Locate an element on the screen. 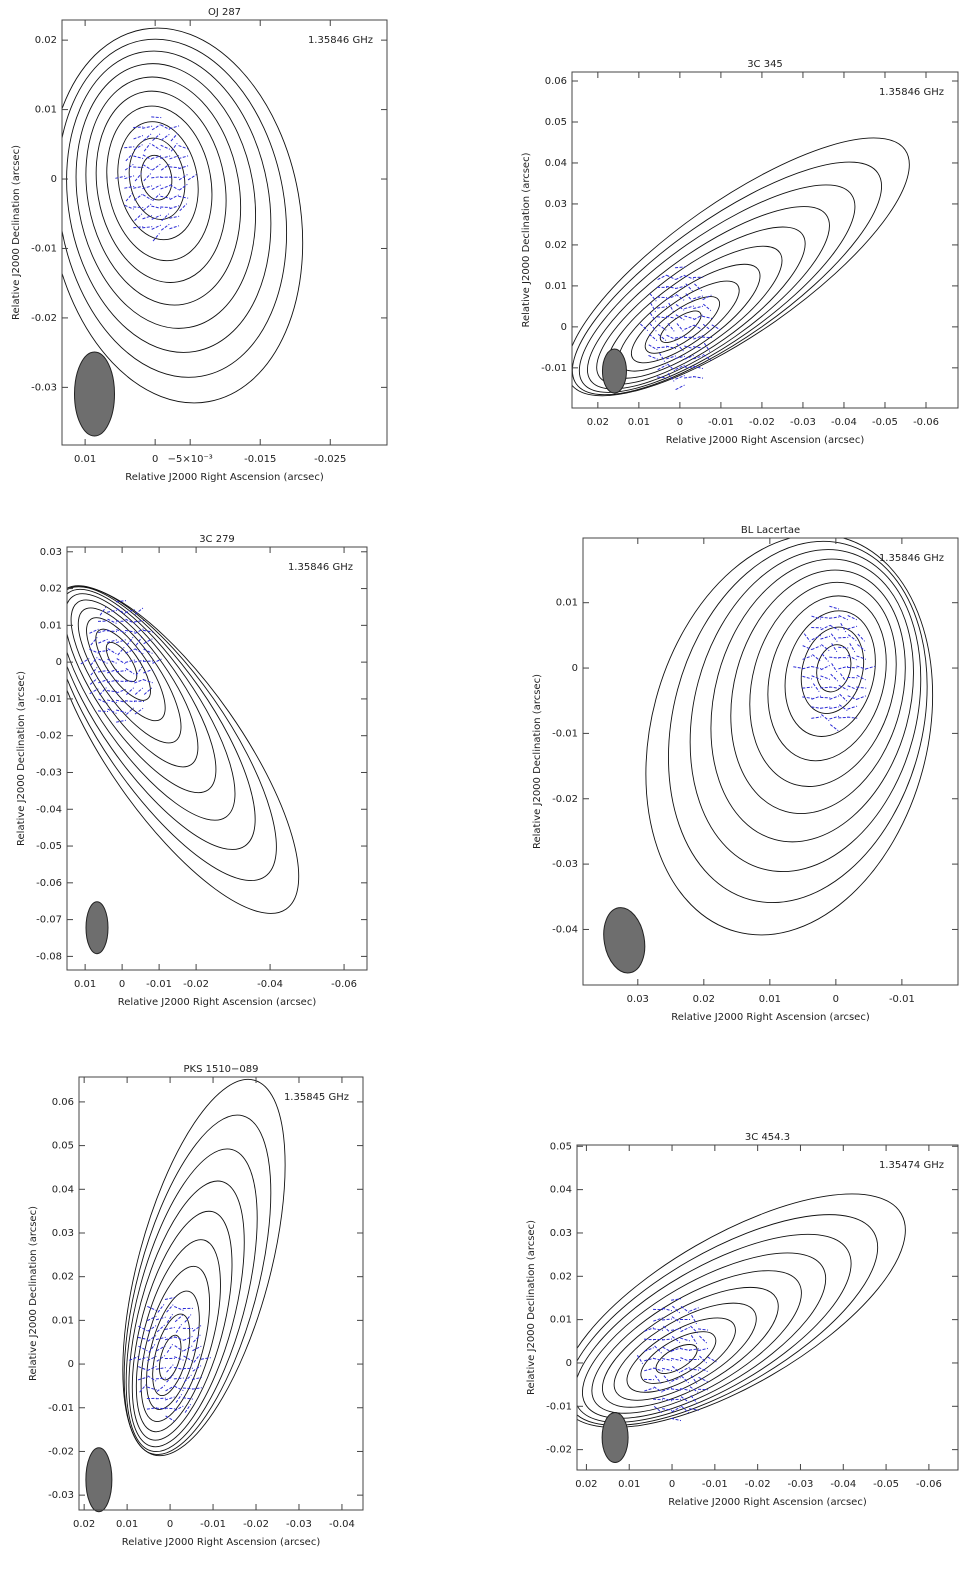 Image resolution: width=970 pixels, height=1584 pixels. y-tick-label: -0.05 is located at coordinates (49, 846).